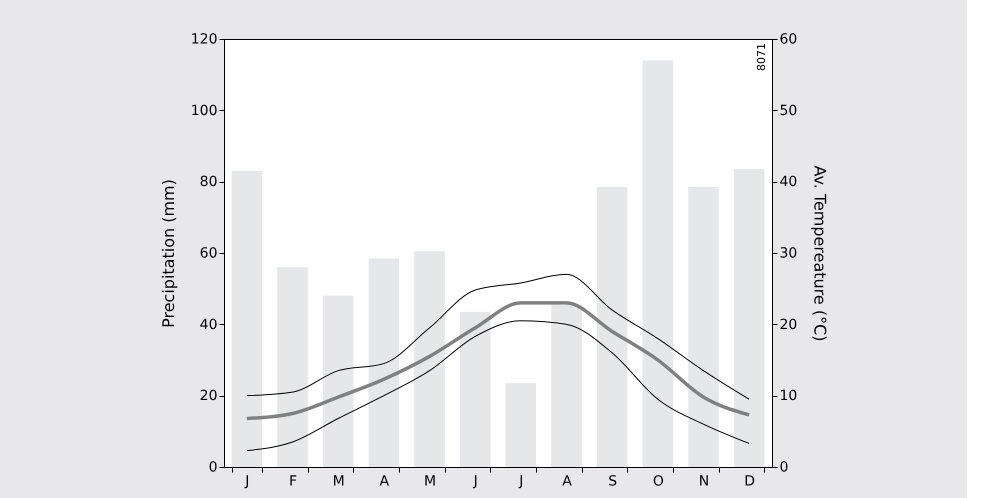  I want to click on y2-tick-label: 50, so click(789, 110).